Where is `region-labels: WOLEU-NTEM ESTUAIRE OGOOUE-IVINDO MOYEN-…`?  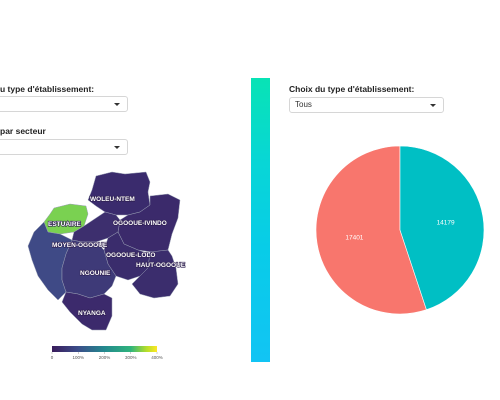
region-labels: WOLEU-NTEM ESTUAIRE OGOOUE-IVINDO MOYEN-… is located at coordinates (116, 256).